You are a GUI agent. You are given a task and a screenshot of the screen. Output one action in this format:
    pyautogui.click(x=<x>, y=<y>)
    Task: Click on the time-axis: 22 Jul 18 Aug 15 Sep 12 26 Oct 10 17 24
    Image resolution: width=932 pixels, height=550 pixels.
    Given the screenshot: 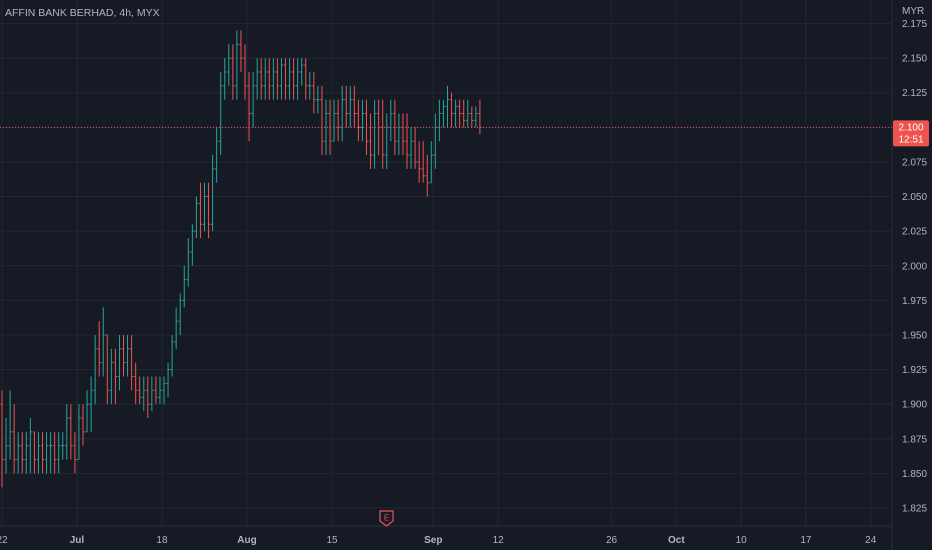 What is the action you would take?
    pyautogui.click(x=438, y=540)
    